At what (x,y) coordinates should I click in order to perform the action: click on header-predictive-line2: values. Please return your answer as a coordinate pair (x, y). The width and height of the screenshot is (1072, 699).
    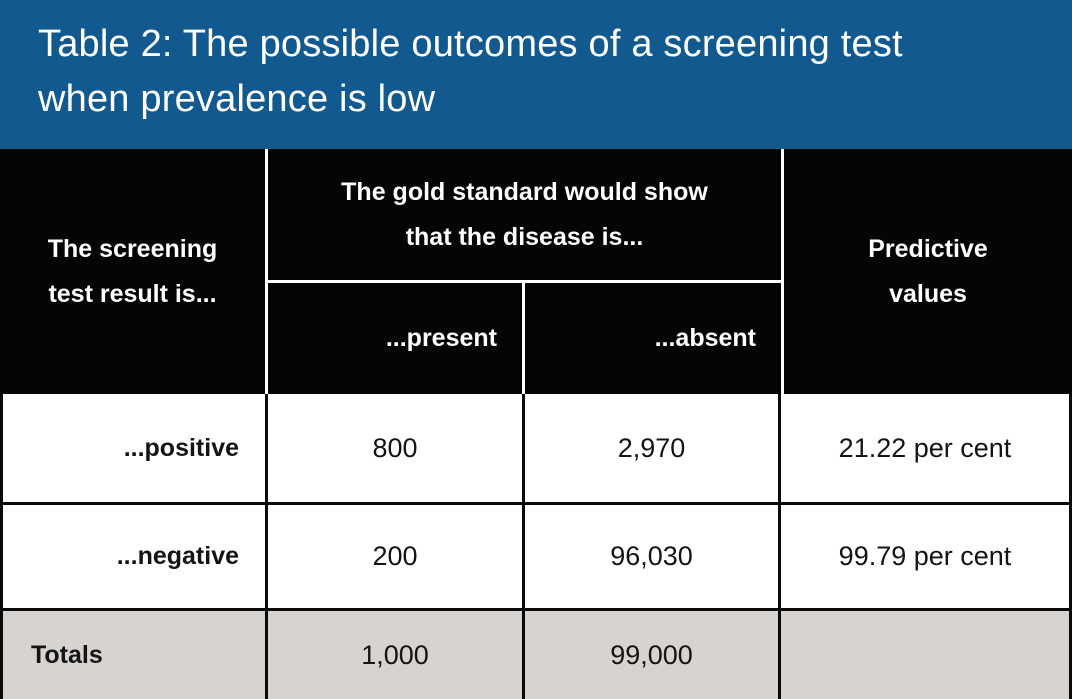
    Looking at the image, I should click on (928, 293).